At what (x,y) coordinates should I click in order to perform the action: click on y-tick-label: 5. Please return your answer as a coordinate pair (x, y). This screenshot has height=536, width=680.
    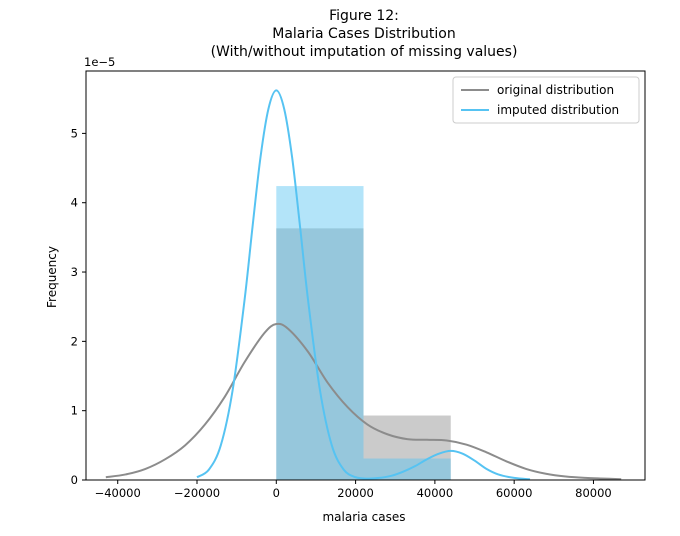
    Looking at the image, I should click on (74, 133).